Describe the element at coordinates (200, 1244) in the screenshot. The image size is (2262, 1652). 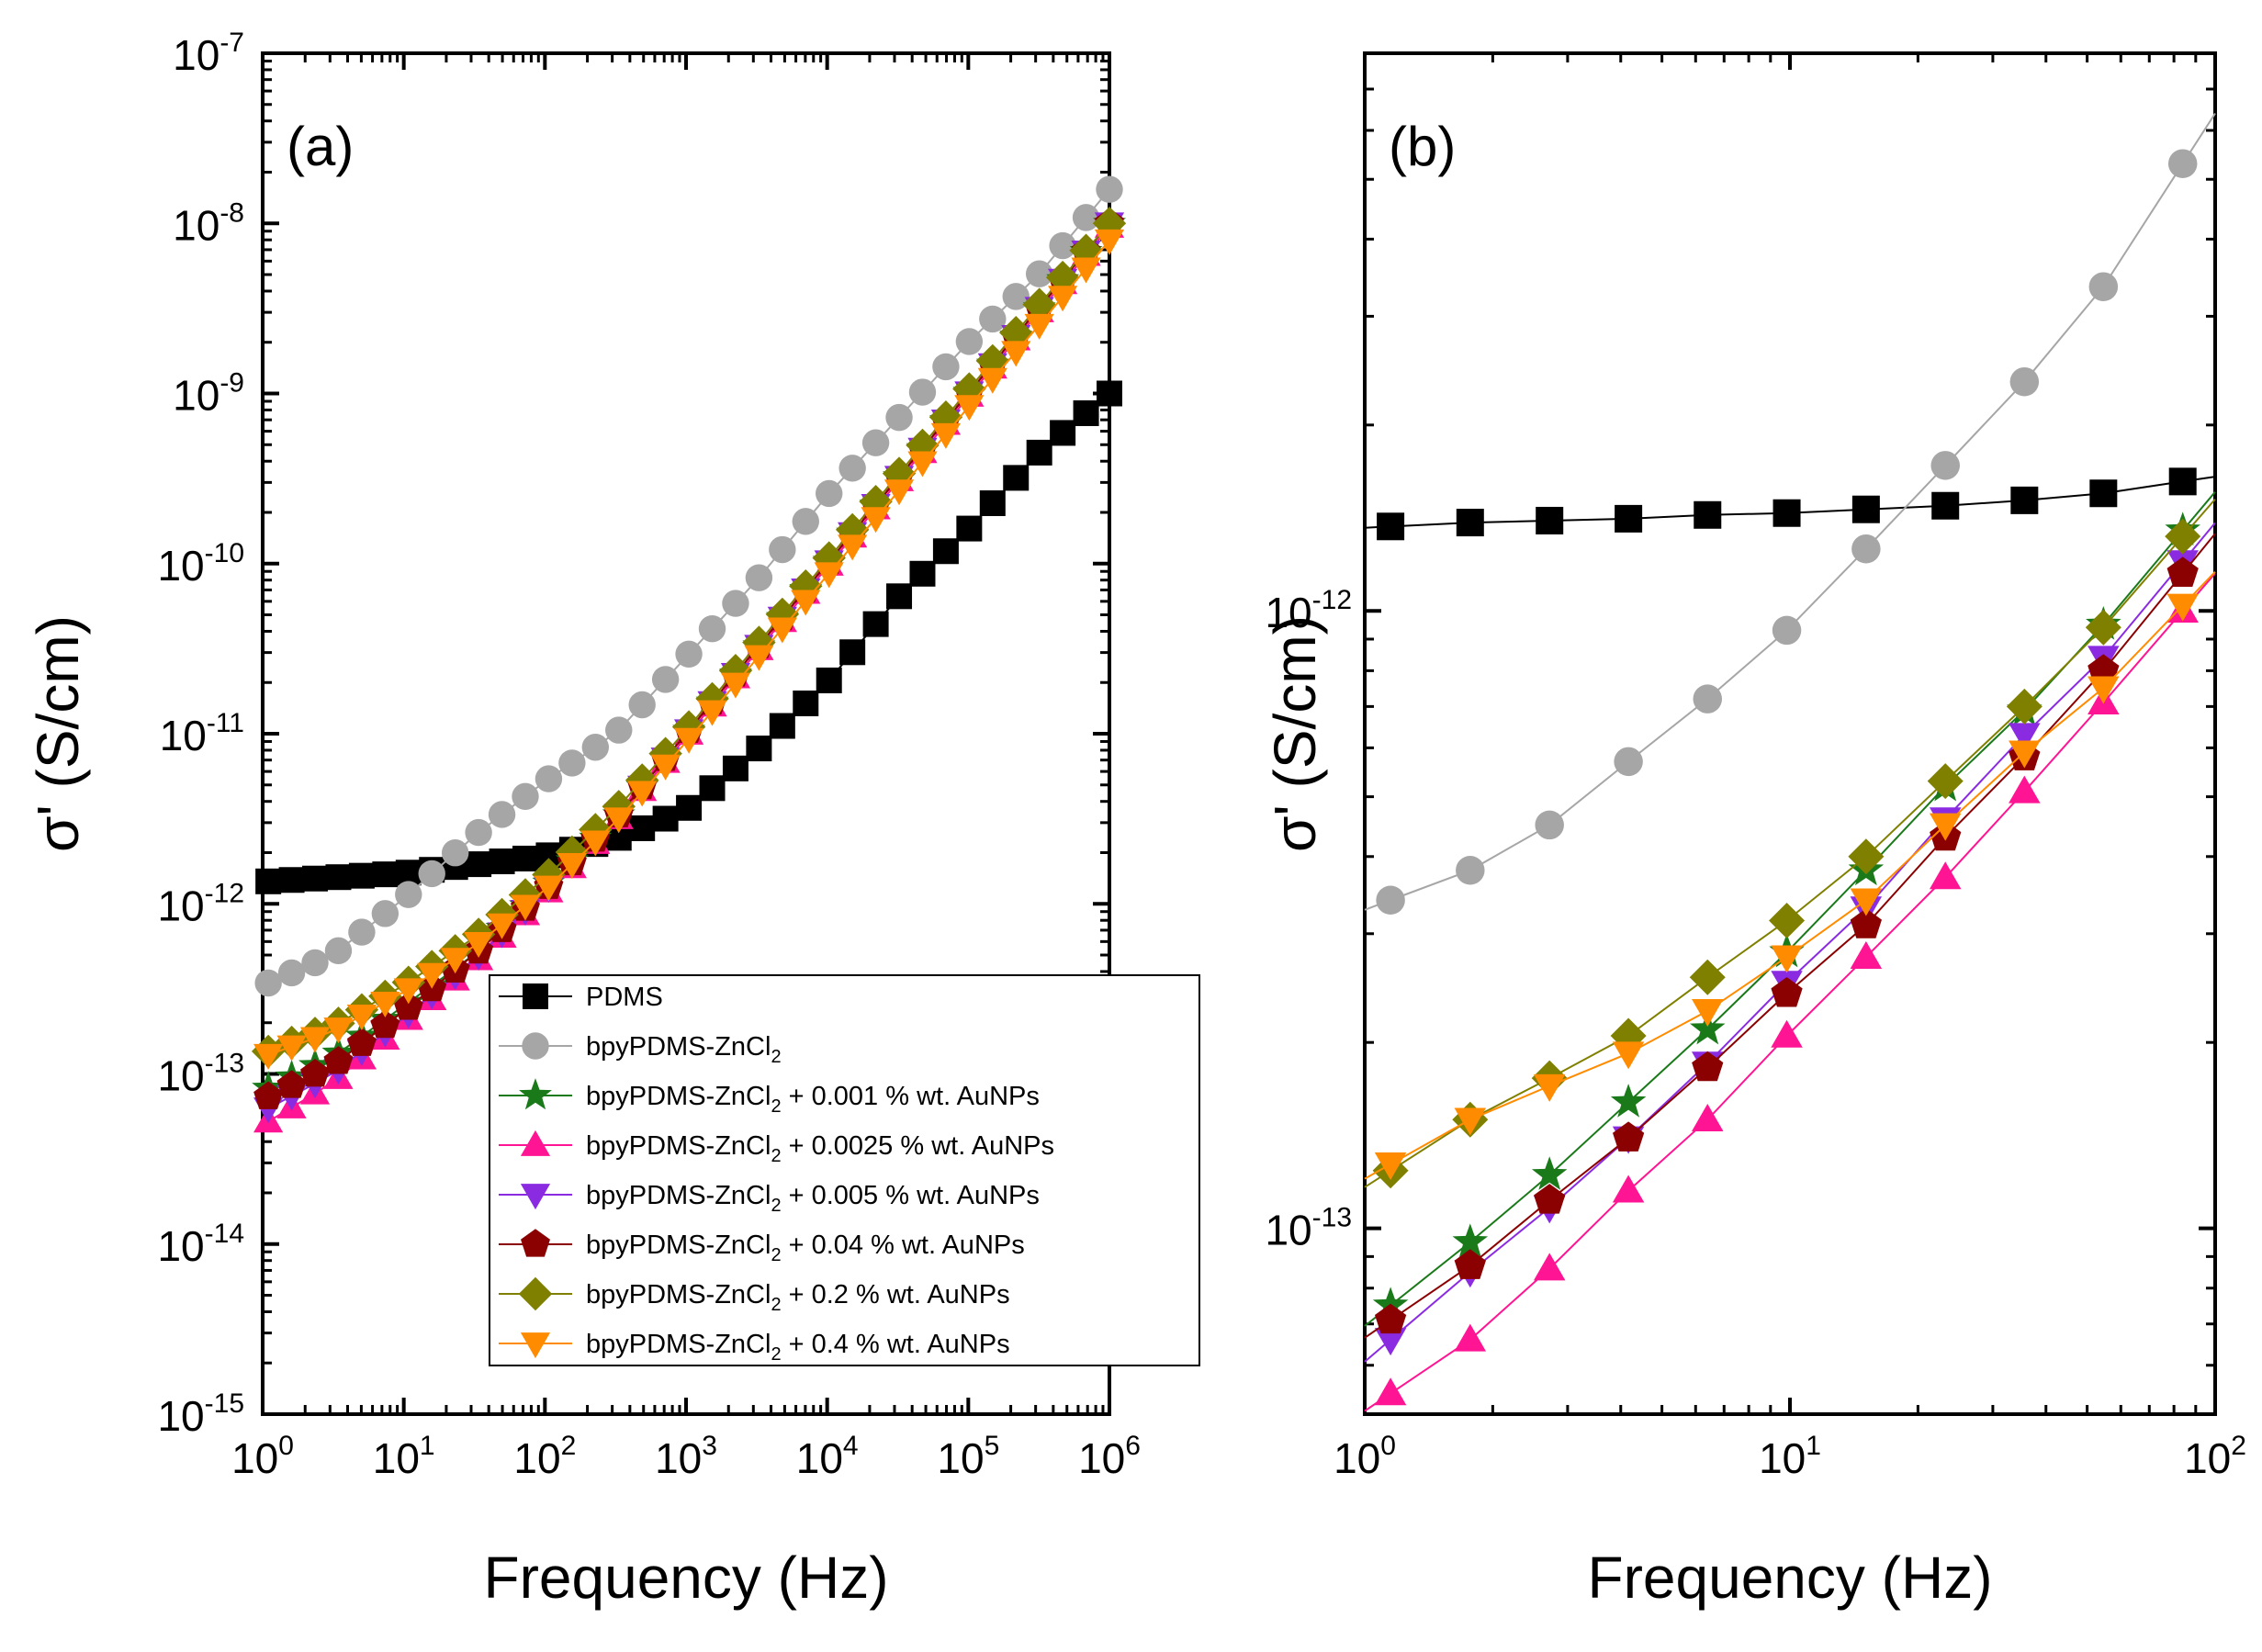
I see `y-tick-label: 10-14` at that location.